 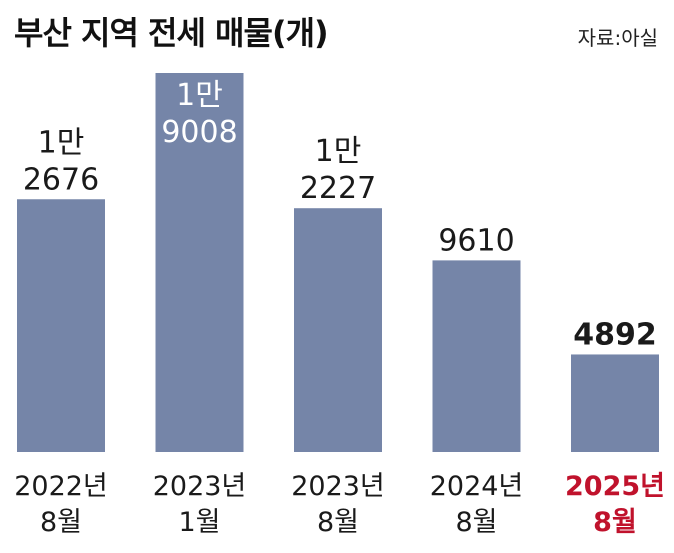 What do you see at coordinates (199, 95) in the screenshot?
I see `data-label-1-0: 1만` at bounding box center [199, 95].